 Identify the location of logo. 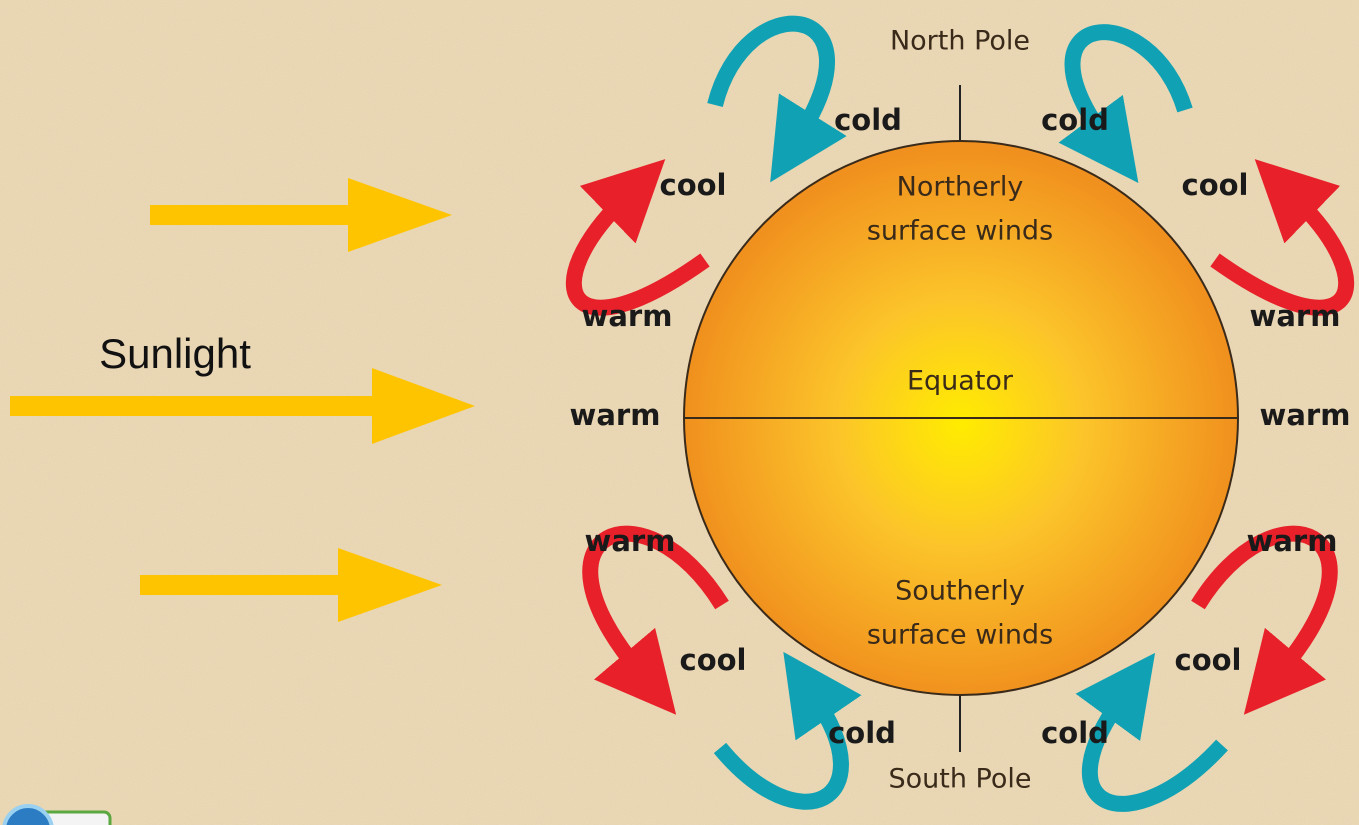
(57, 814).